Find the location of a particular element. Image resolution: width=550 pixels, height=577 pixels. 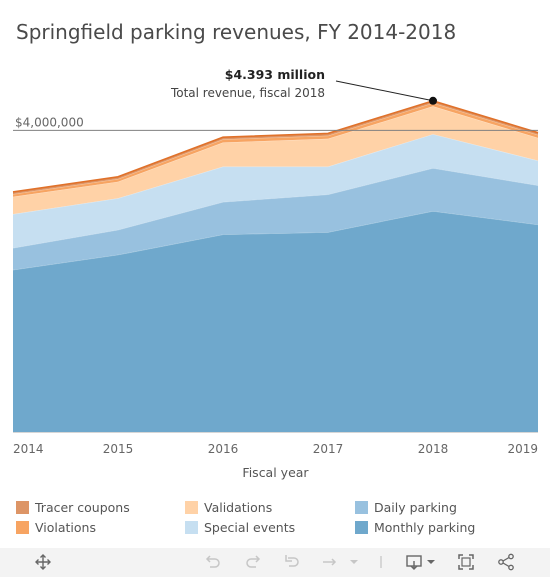

refresh-icon is located at coordinates (339, 564).